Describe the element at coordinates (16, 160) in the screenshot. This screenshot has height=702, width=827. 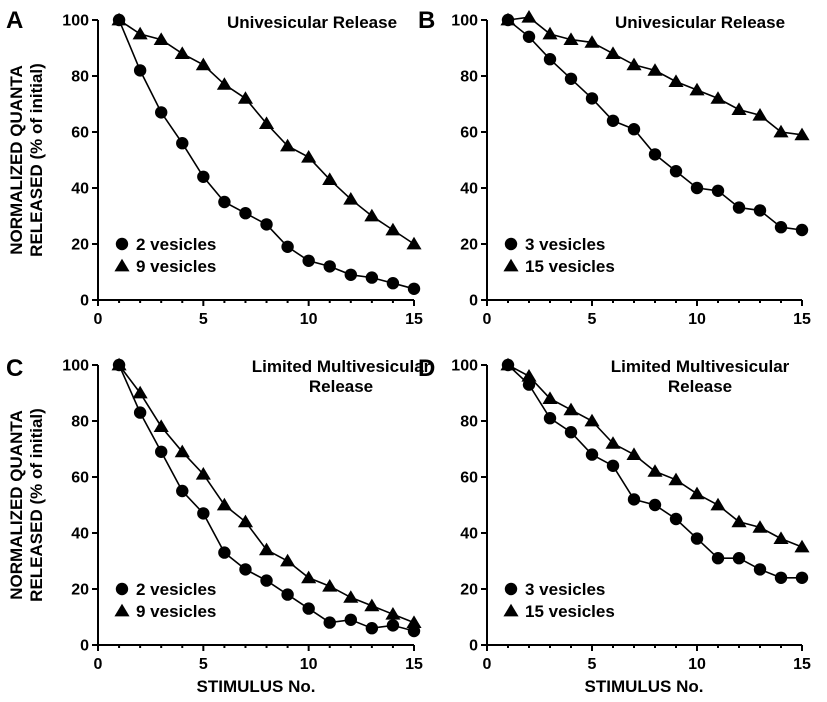
I see `y-axis-label-line-1: NORMALIZED QUANTA` at that location.